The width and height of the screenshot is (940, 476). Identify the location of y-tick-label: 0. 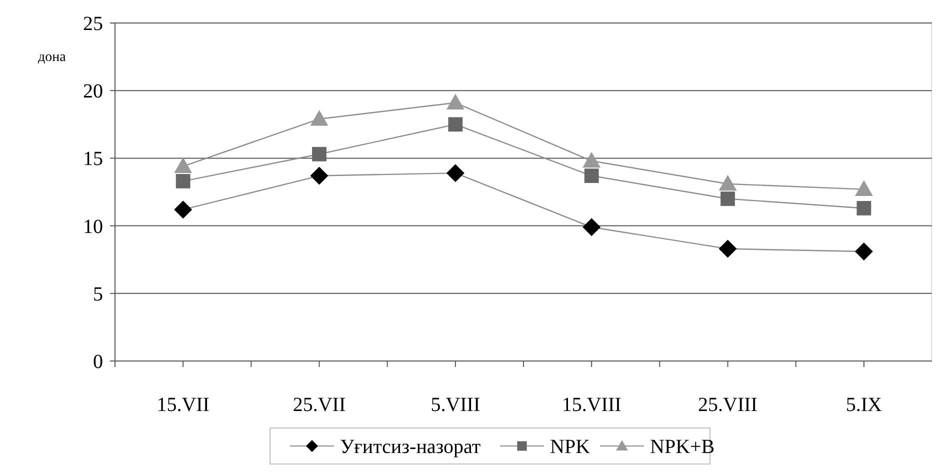
(98, 362).